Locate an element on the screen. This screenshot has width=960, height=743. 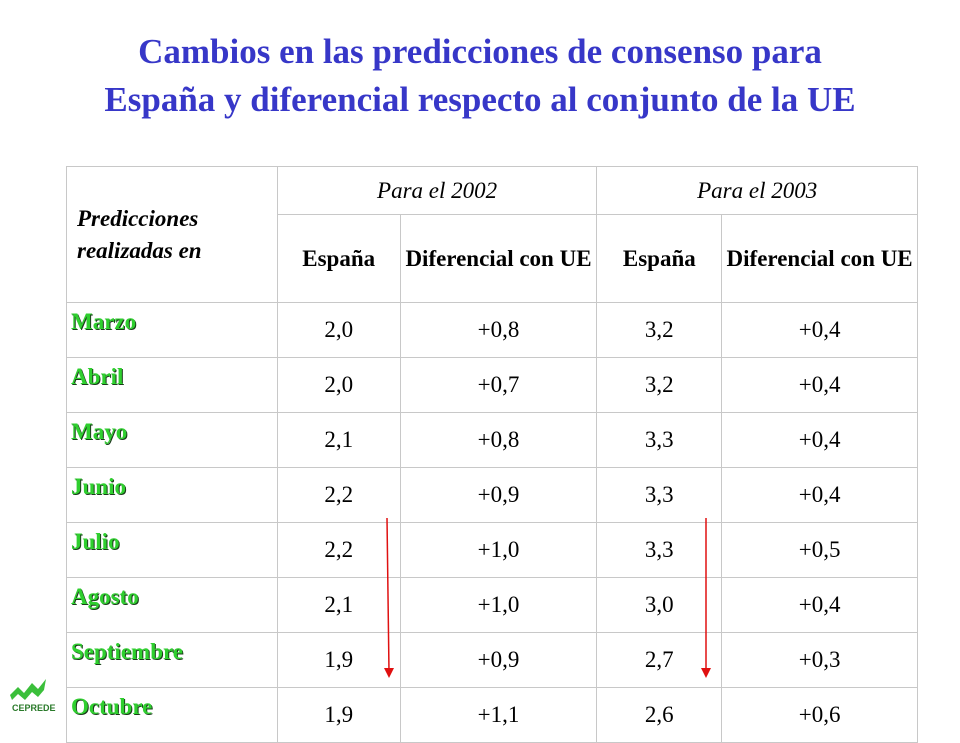
subheader: Diferencial con UE is located at coordinates (819, 258).